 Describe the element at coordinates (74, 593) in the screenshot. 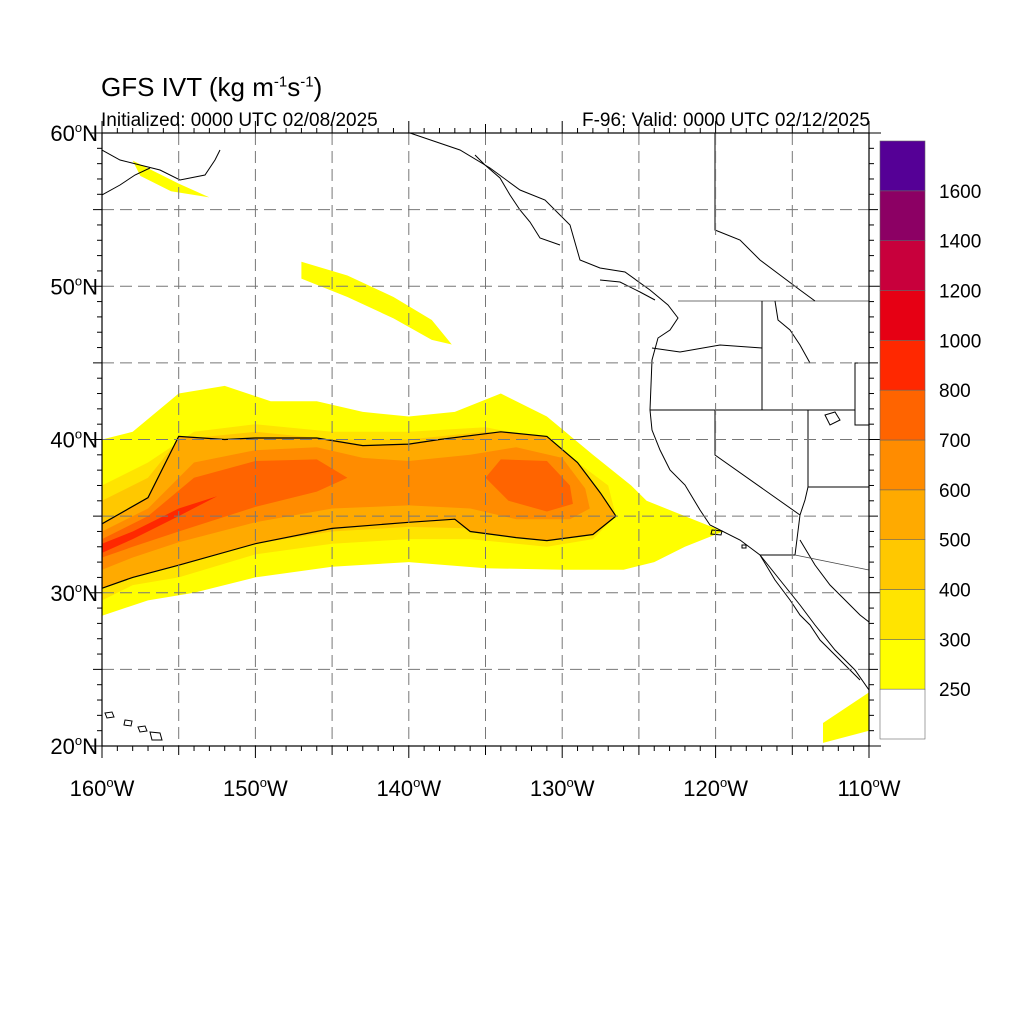

I see `lat-label-30: 30oN` at that location.